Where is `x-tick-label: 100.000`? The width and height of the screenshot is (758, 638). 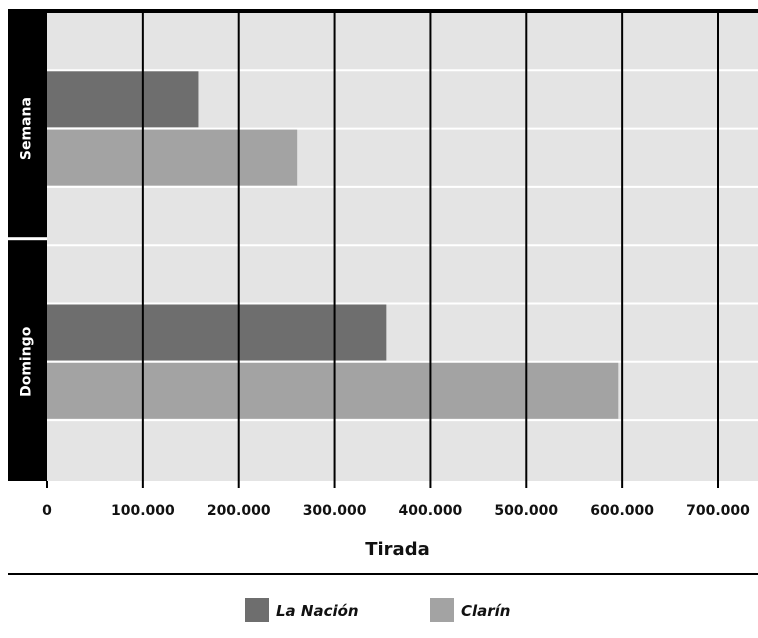
x-tick-label: 100.000 is located at coordinates (143, 511).